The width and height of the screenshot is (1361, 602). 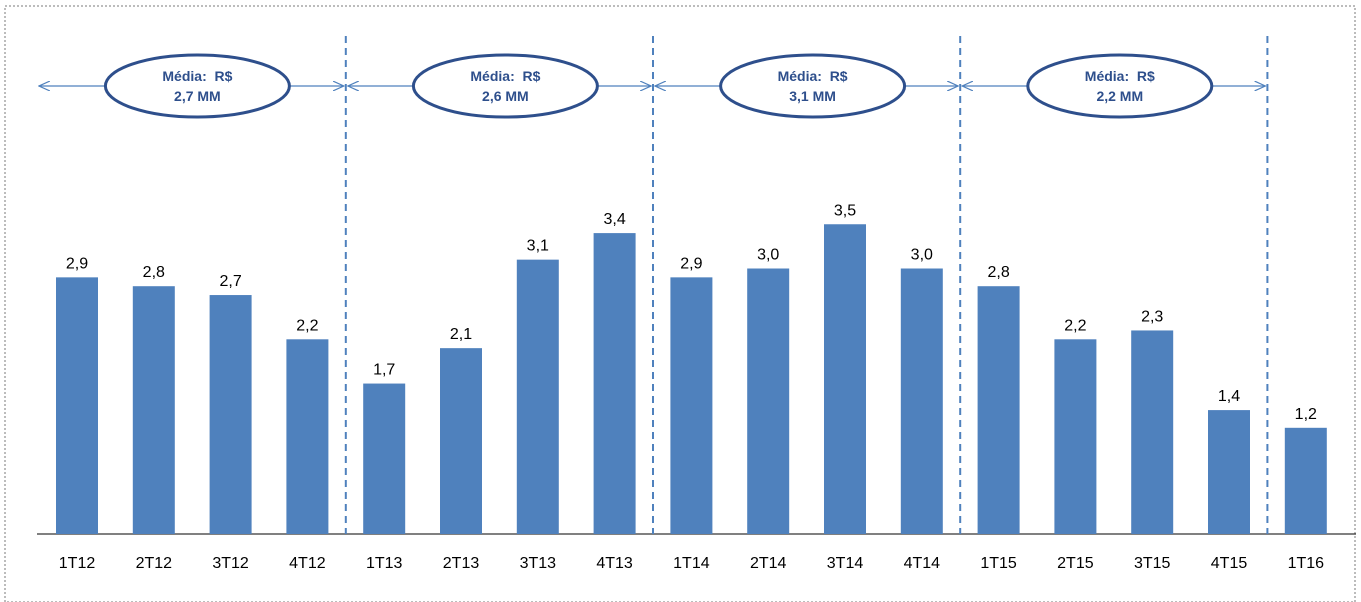 What do you see at coordinates (691, 405) in the screenshot?
I see `bar-1t14` at bounding box center [691, 405].